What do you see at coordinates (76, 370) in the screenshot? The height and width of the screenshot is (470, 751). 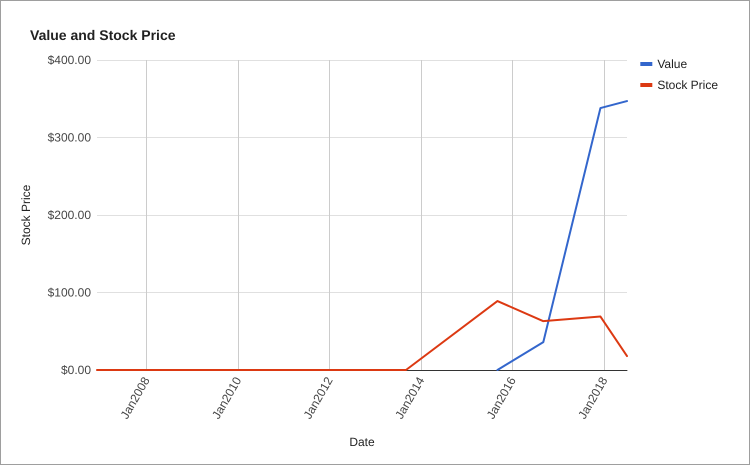 I see `y-tick-label: $0.00` at bounding box center [76, 370].